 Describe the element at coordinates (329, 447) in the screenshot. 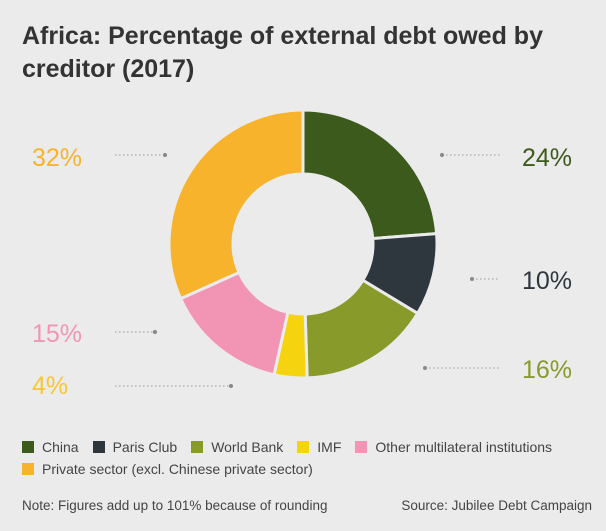

I see `legend-label: IMF` at that location.